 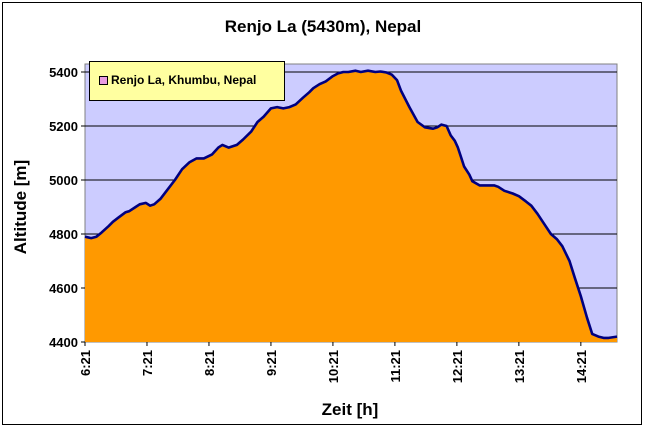 What do you see at coordinates (63, 234) in the screenshot?
I see `y-tick-label: 4800` at bounding box center [63, 234].